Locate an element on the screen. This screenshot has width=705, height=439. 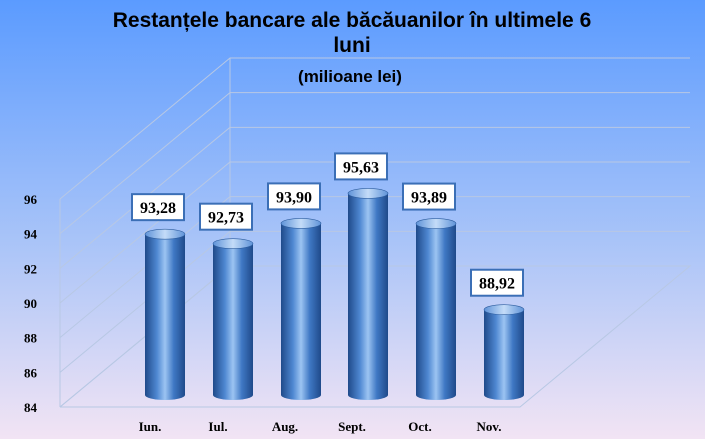
y-tick-label: 92 is located at coordinates (30, 268).